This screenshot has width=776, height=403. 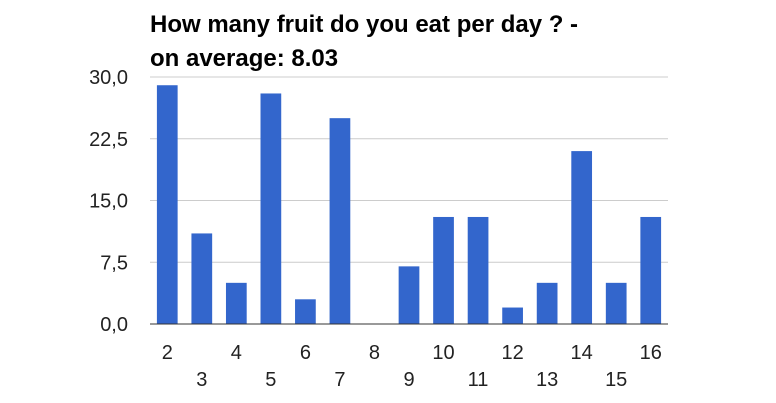 I want to click on x-tick-label: 7, so click(x=339, y=380).